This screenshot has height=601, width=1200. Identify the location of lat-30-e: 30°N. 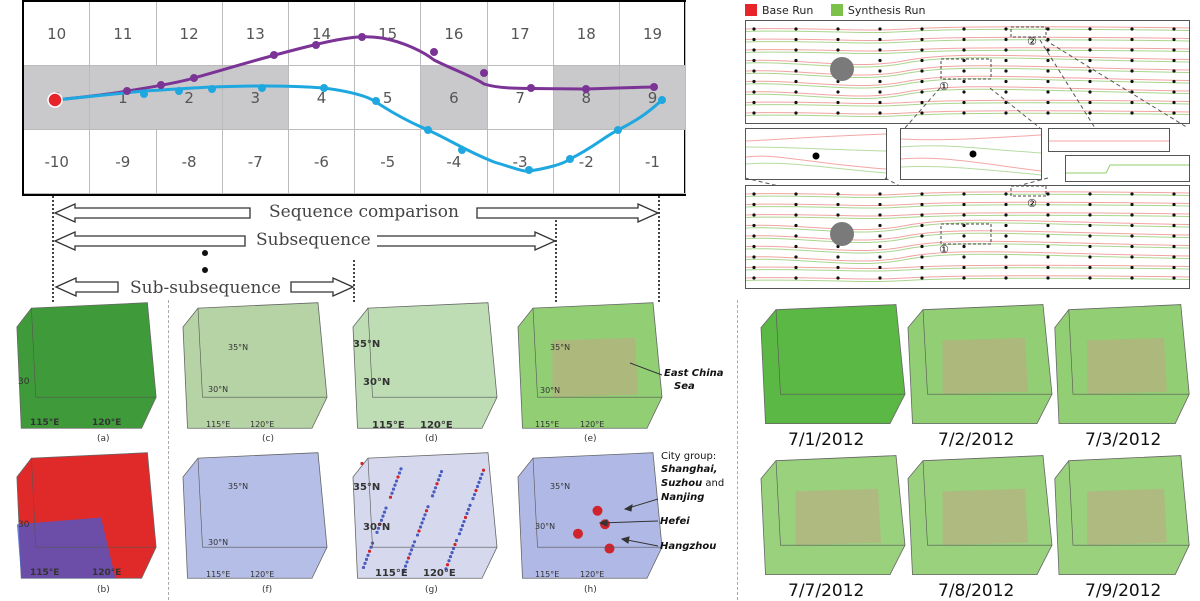
(550, 390).